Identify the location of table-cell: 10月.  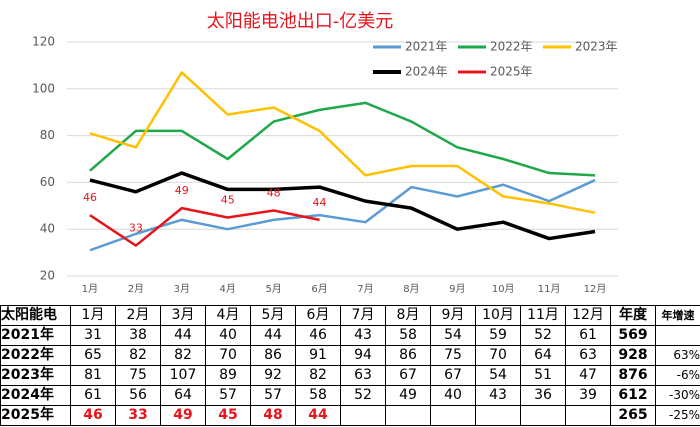
(498, 315).